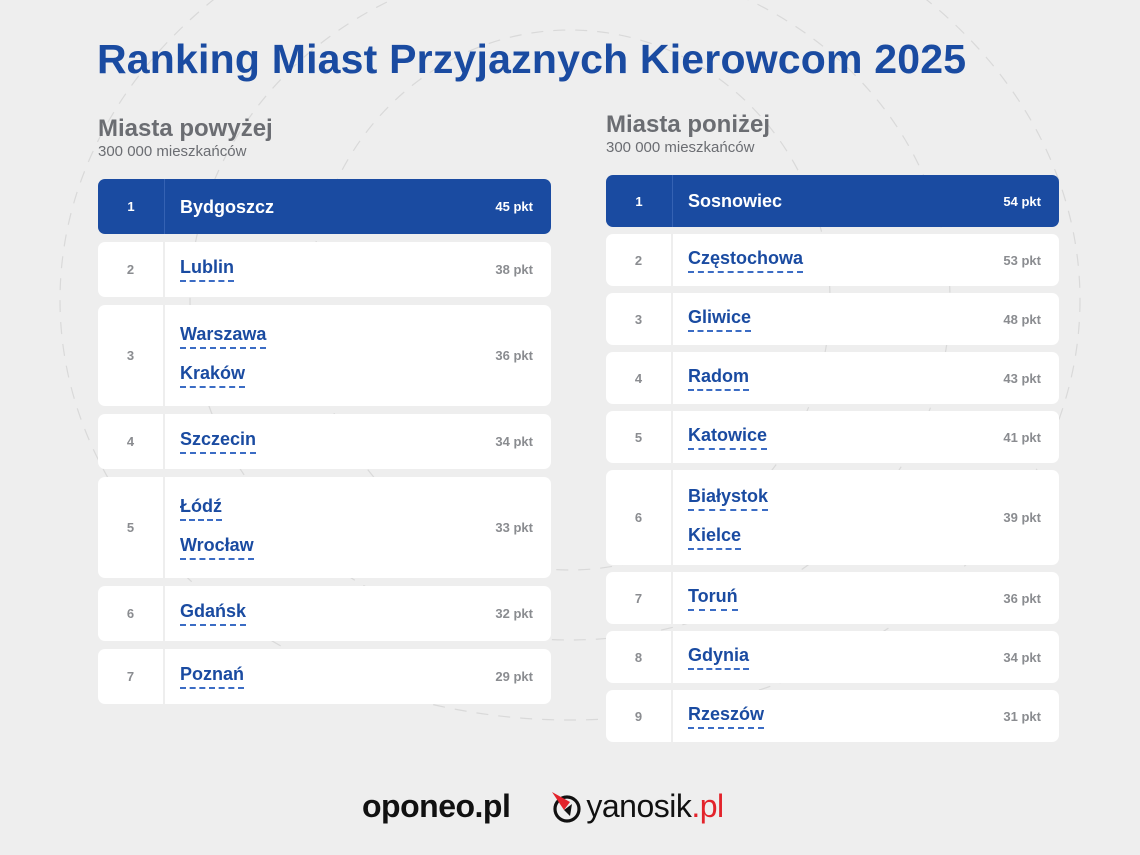 The width and height of the screenshot is (1140, 855). I want to click on score-points: 53 pkt, so click(1022, 260).